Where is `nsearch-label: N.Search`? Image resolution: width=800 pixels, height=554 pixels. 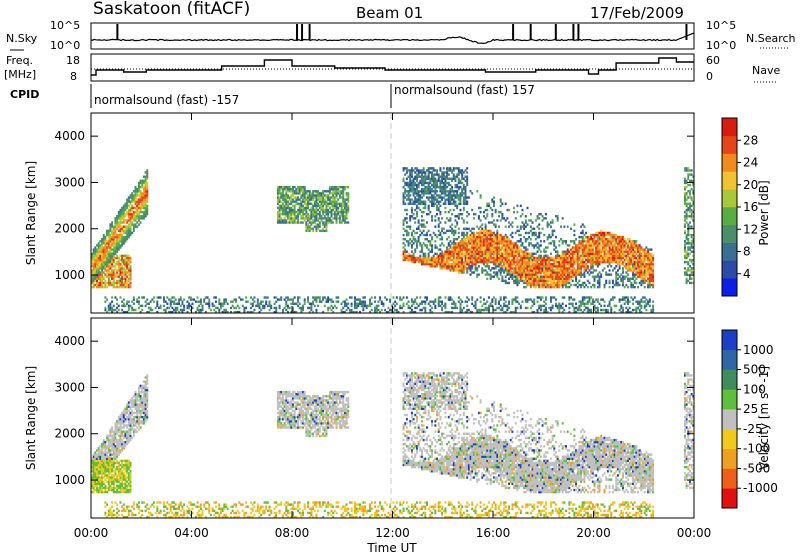 nsearch-label: N.Search is located at coordinates (771, 38).